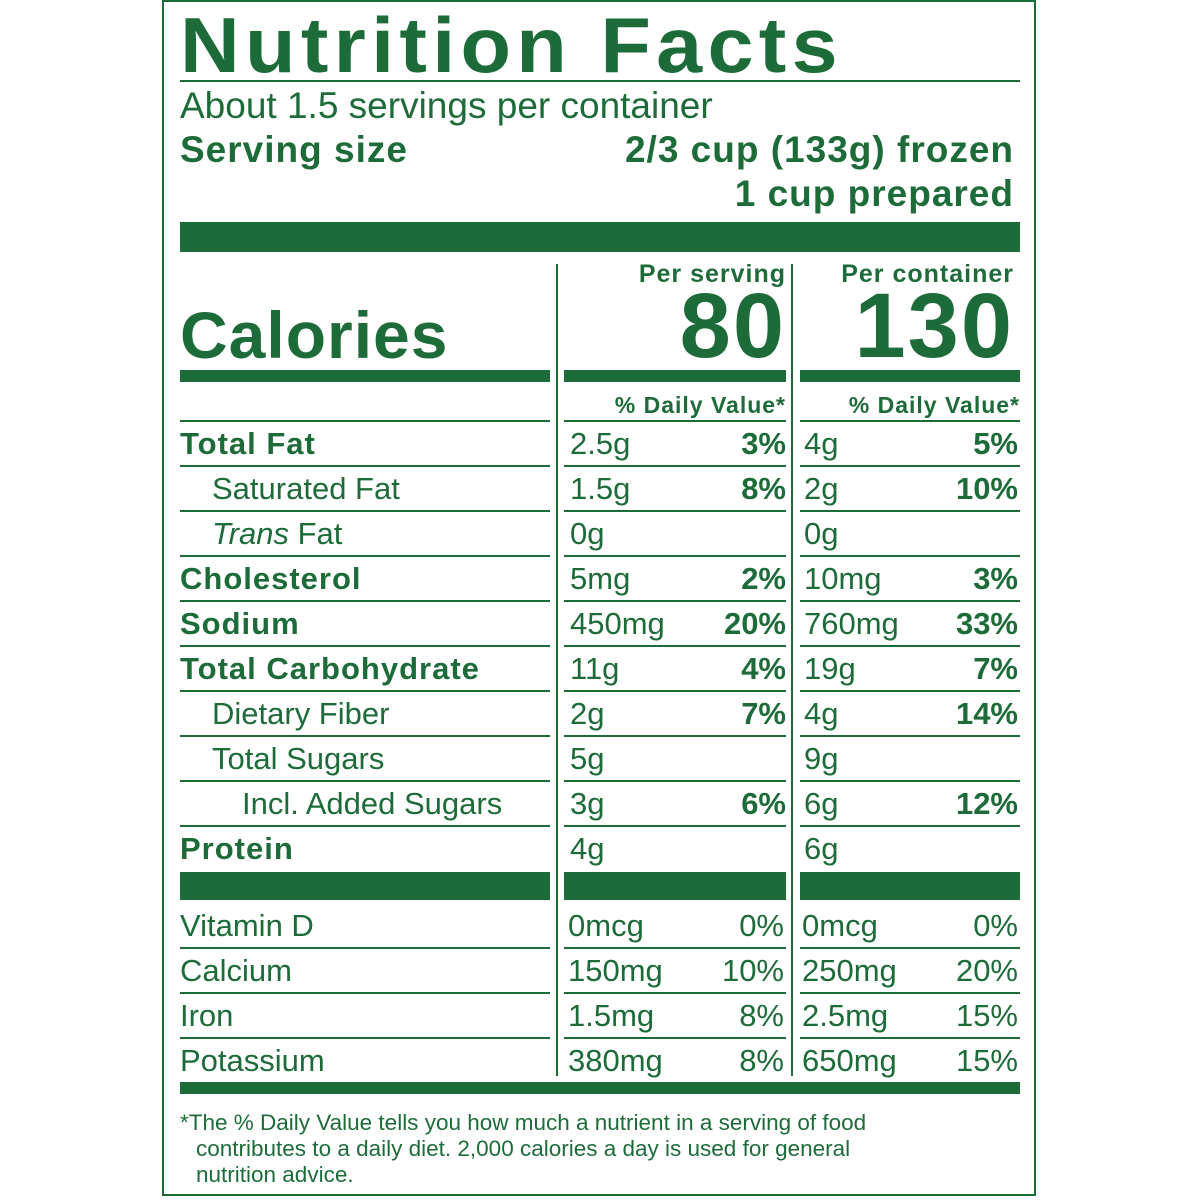 This screenshot has width=1200, height=1200. I want to click on nutrient-name: Total Carbohydrate, so click(330, 668).